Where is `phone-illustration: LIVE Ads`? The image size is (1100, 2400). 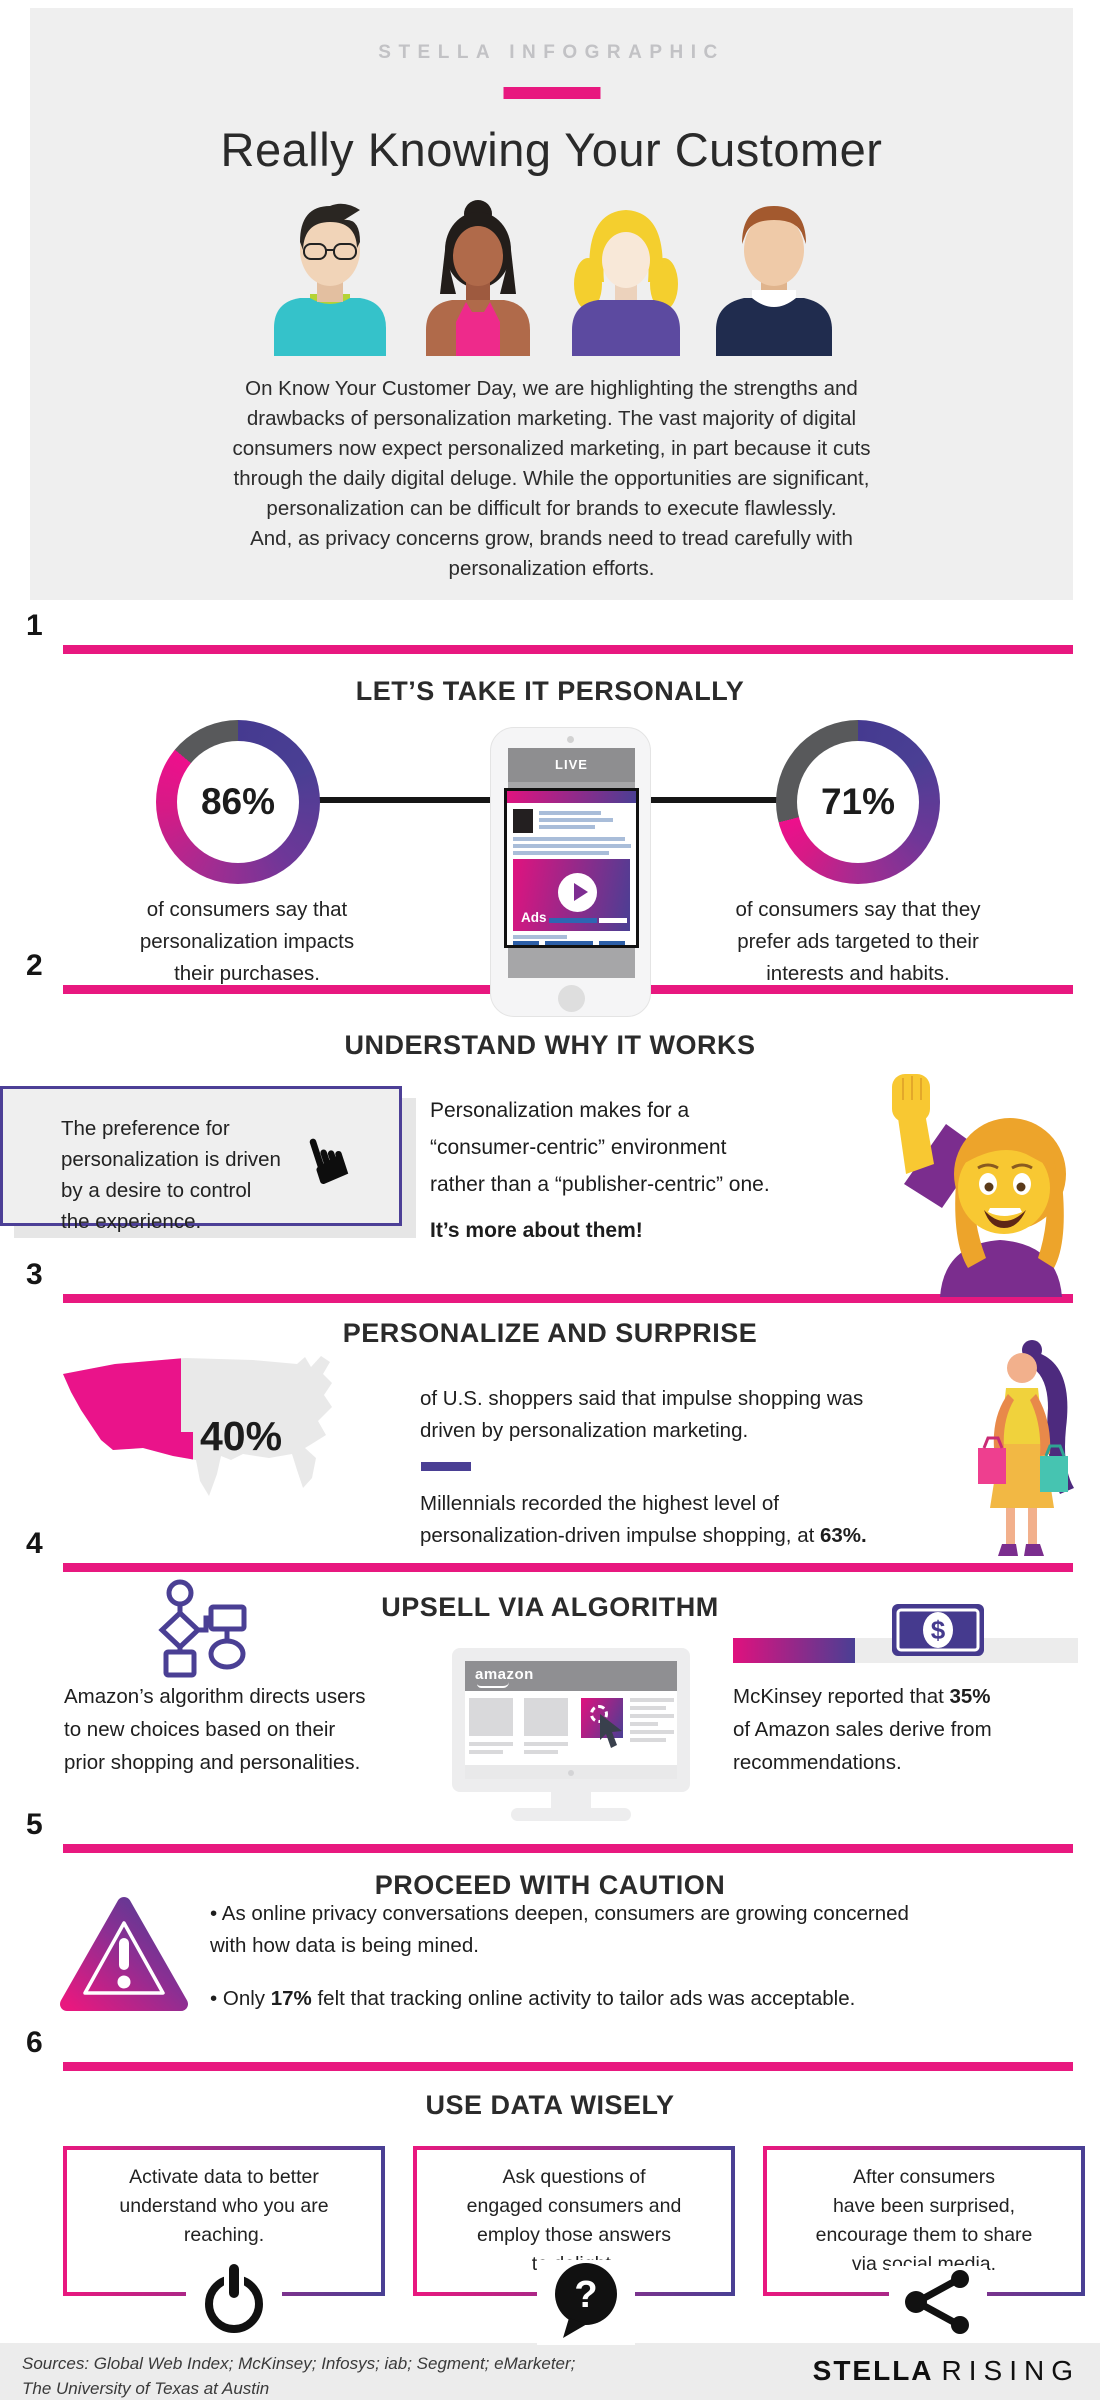
phone-illustration: LIVE Ads is located at coordinates (570, 872).